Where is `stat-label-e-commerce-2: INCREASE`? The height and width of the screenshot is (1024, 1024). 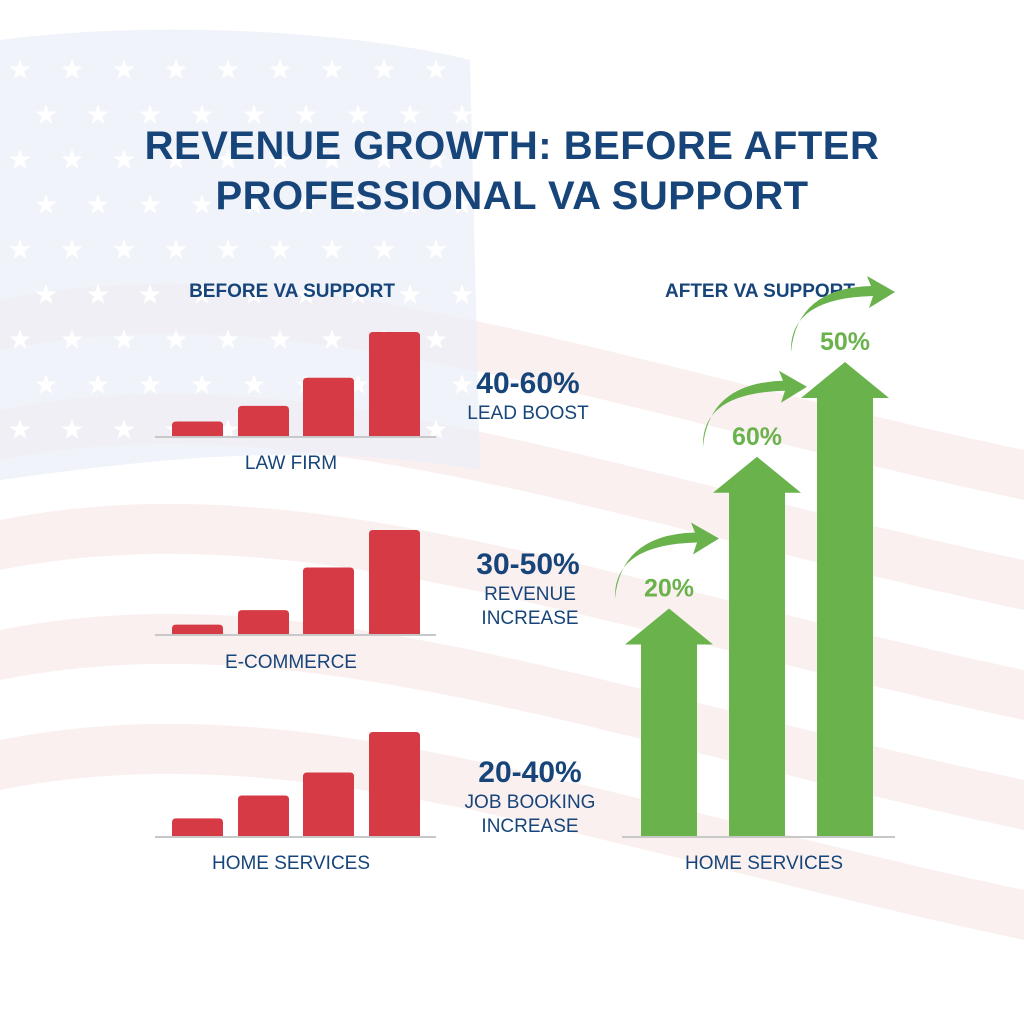
stat-label-e-commerce-2: INCREASE is located at coordinates (530, 618).